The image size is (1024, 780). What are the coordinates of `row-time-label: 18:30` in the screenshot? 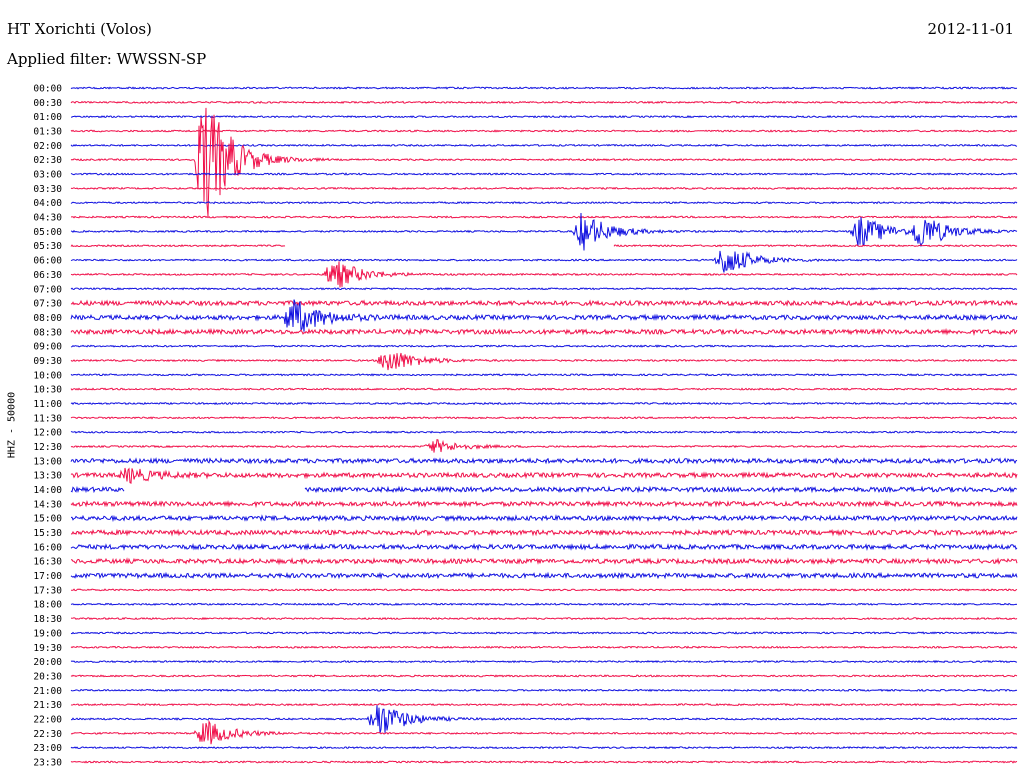 It's located at (47, 619).